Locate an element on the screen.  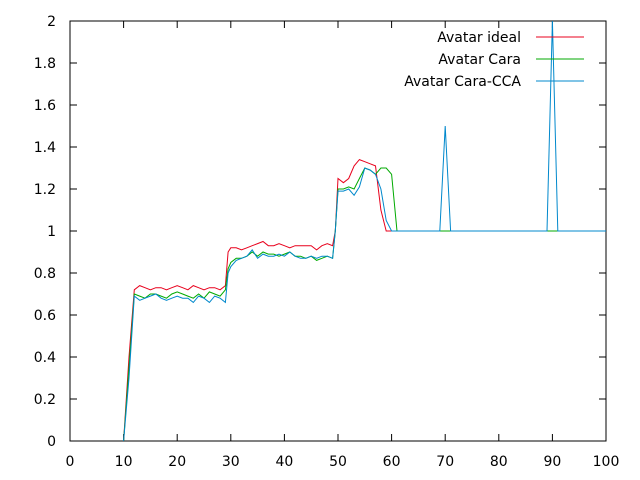
legend-label-3: Avatar Cara-CCA is located at coordinates (462, 82).